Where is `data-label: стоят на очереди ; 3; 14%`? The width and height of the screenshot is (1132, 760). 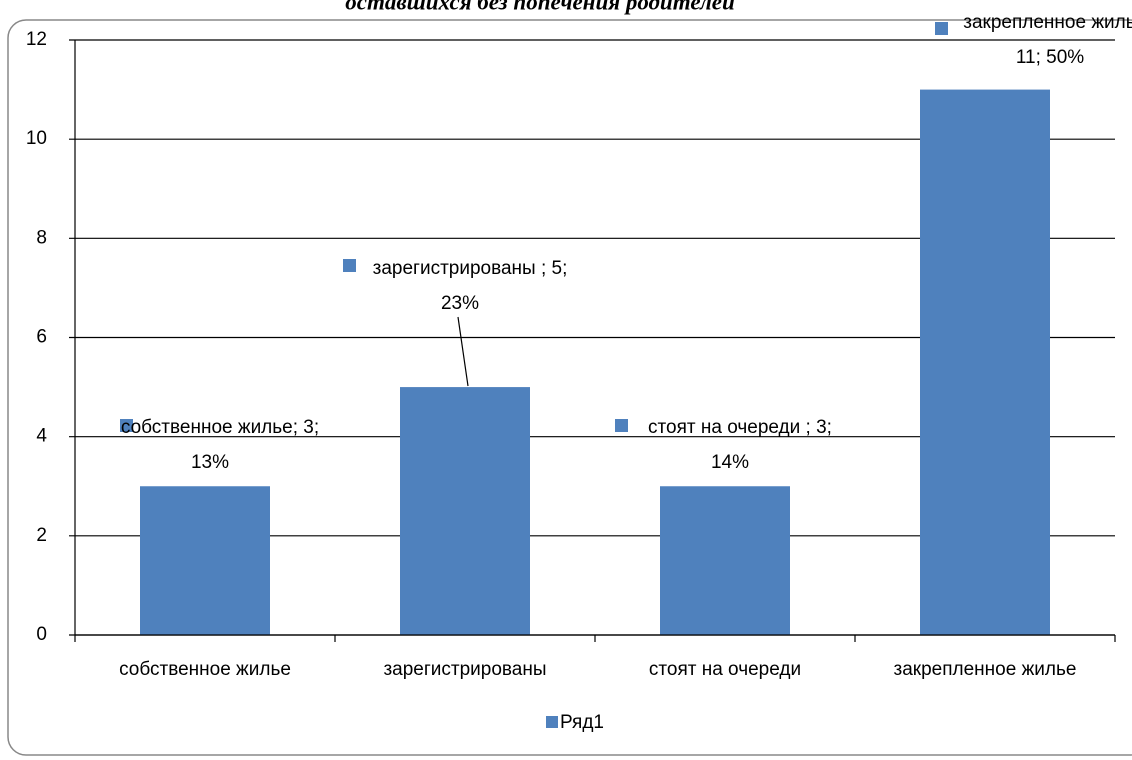 data-label: стоят на очереди ; 3; 14% is located at coordinates (740, 445).